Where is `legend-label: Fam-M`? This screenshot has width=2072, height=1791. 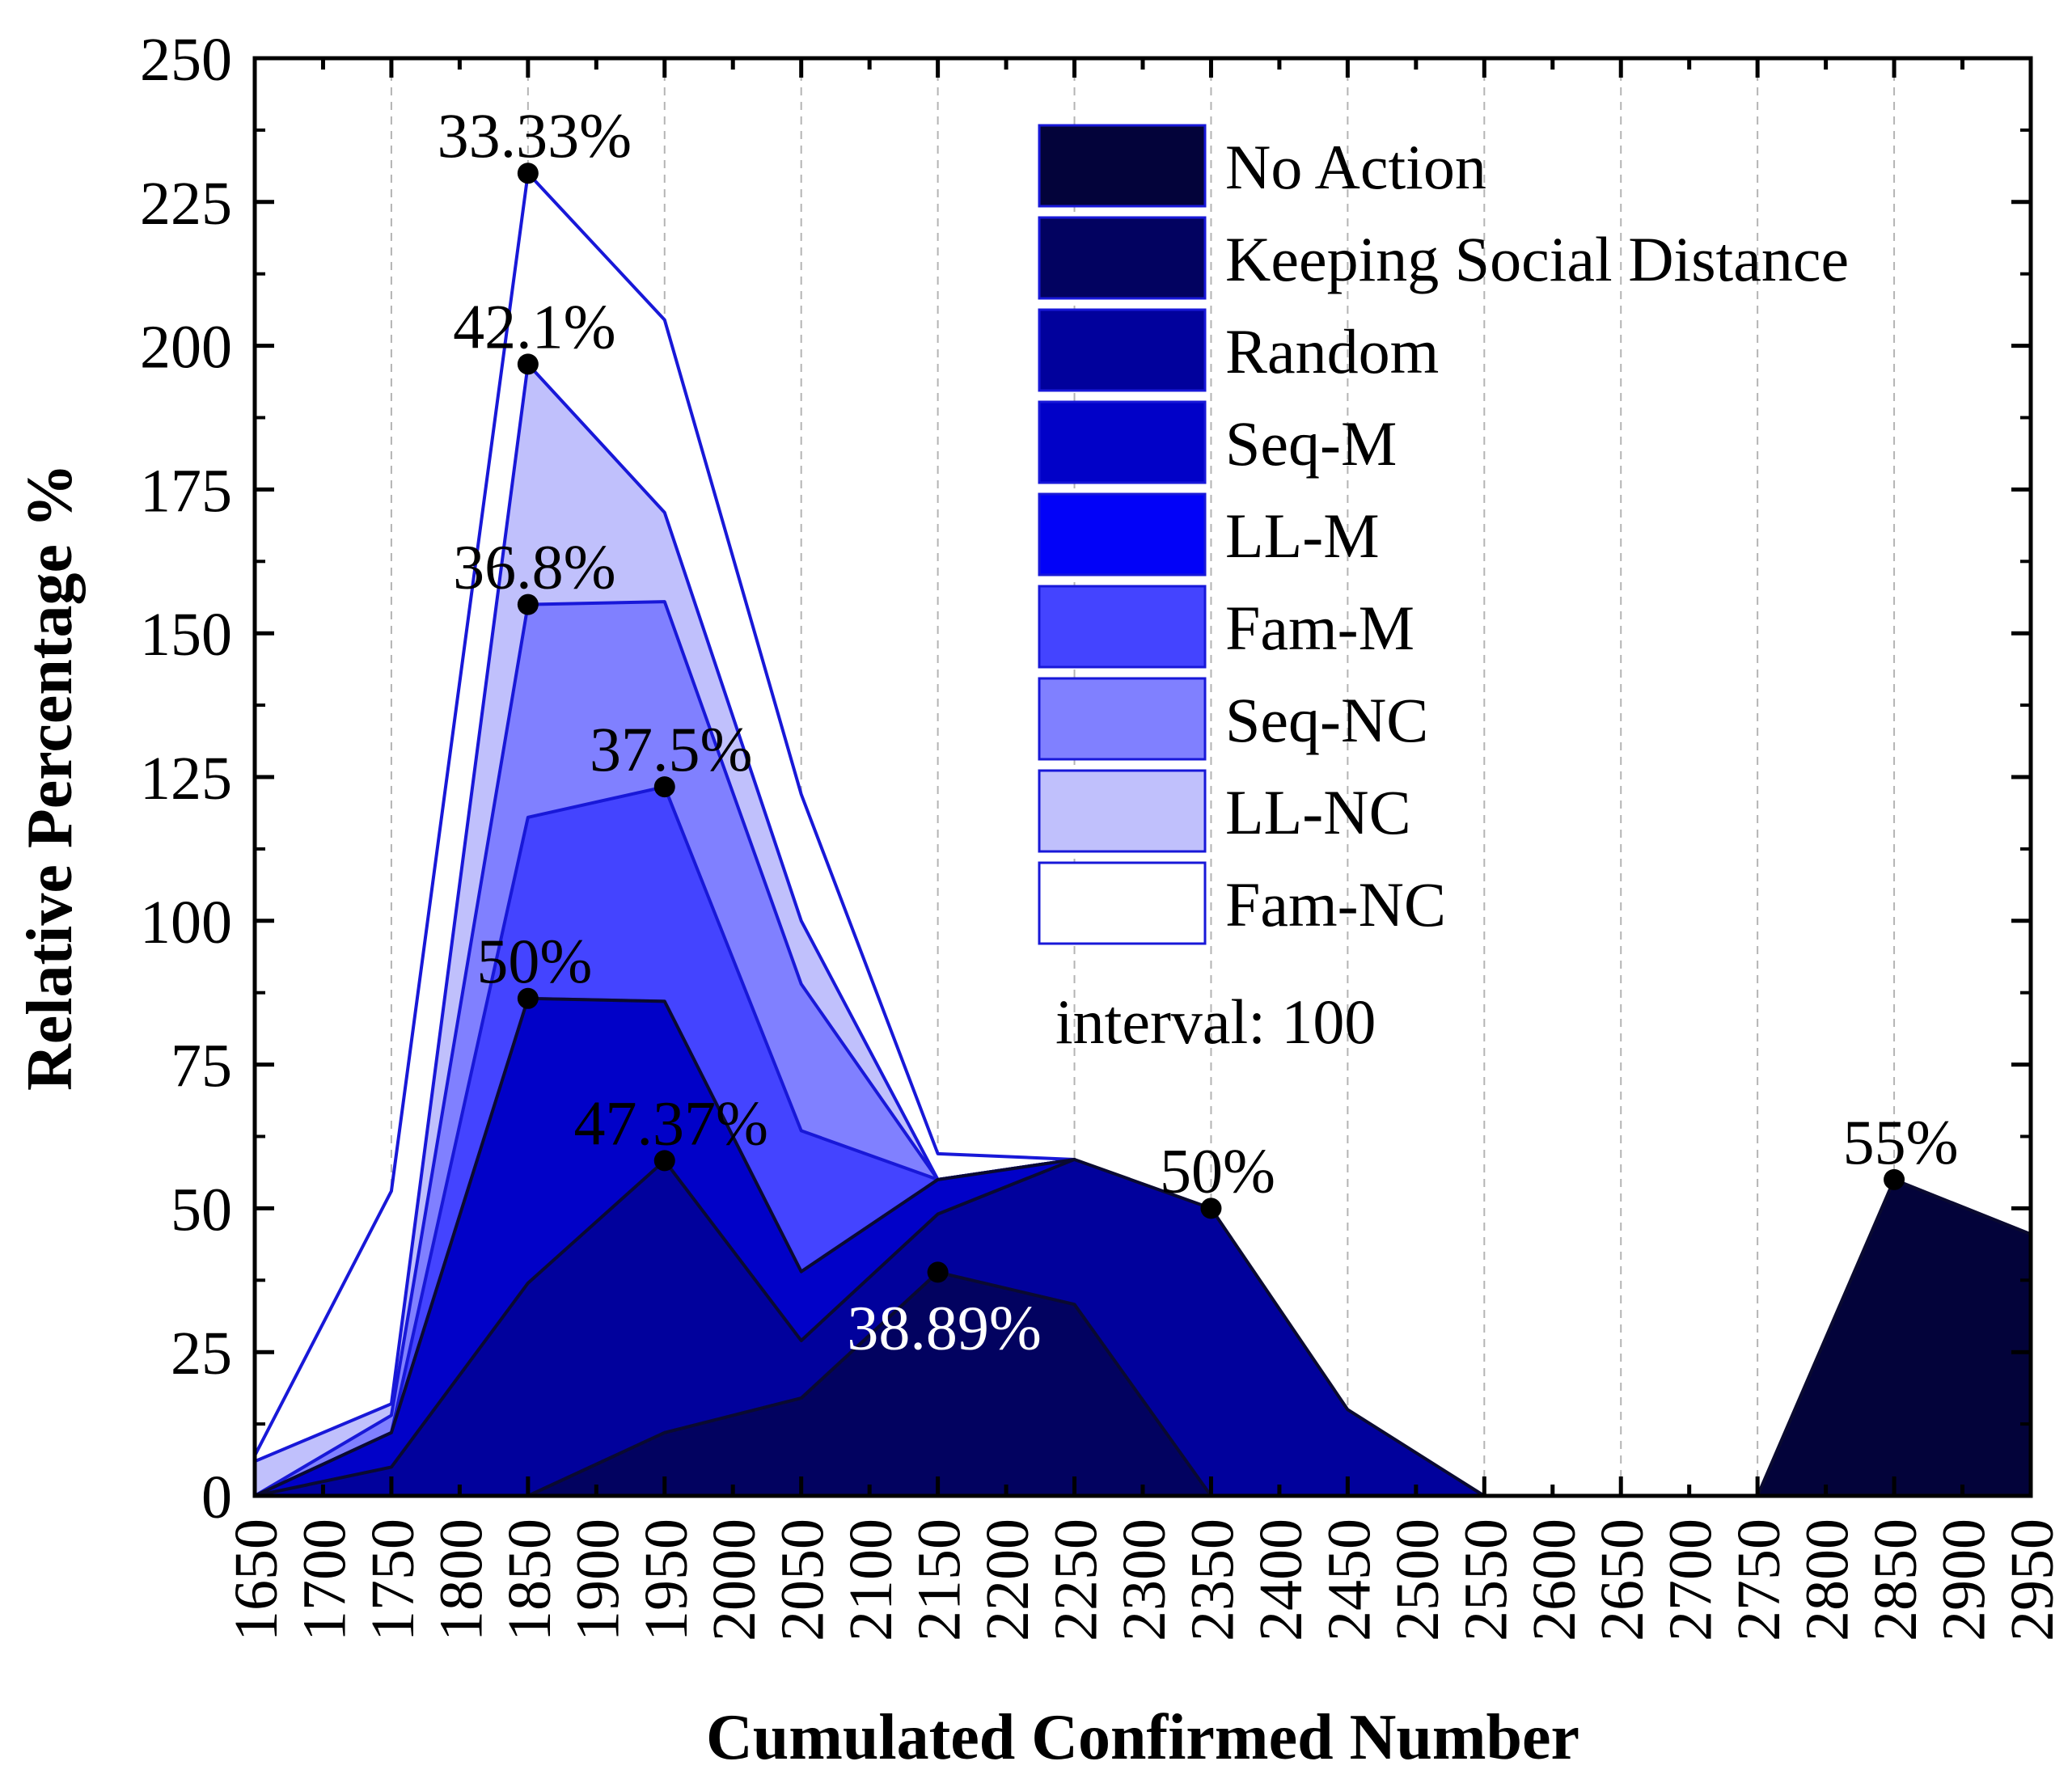 legend-label: Fam-M is located at coordinates (1319, 628).